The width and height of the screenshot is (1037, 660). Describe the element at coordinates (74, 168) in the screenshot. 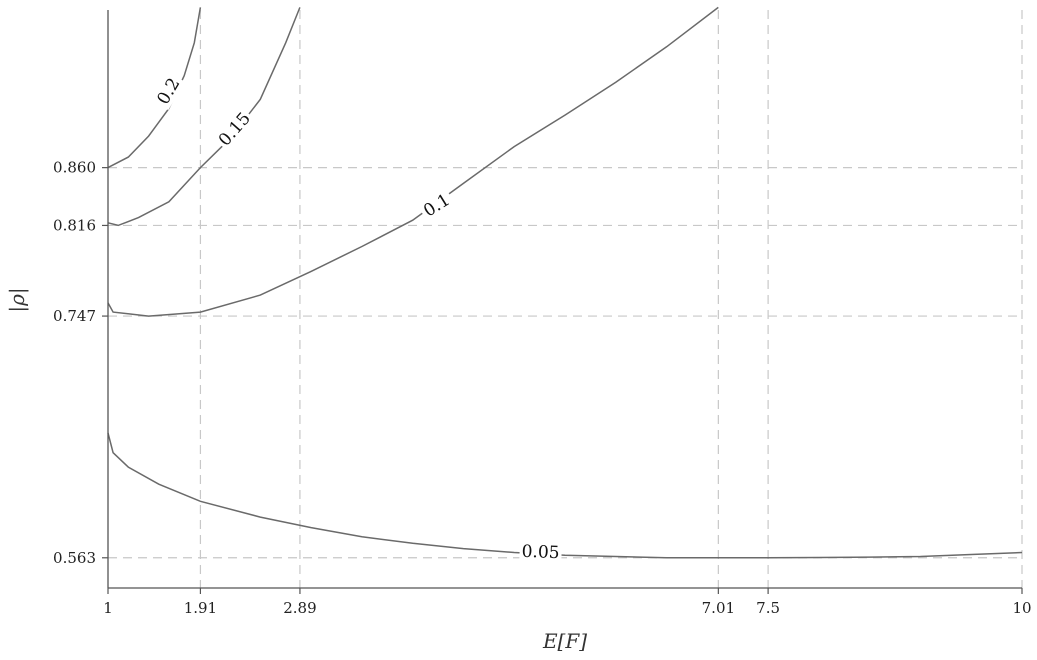

I see `y-tick-label: 0.860` at that location.